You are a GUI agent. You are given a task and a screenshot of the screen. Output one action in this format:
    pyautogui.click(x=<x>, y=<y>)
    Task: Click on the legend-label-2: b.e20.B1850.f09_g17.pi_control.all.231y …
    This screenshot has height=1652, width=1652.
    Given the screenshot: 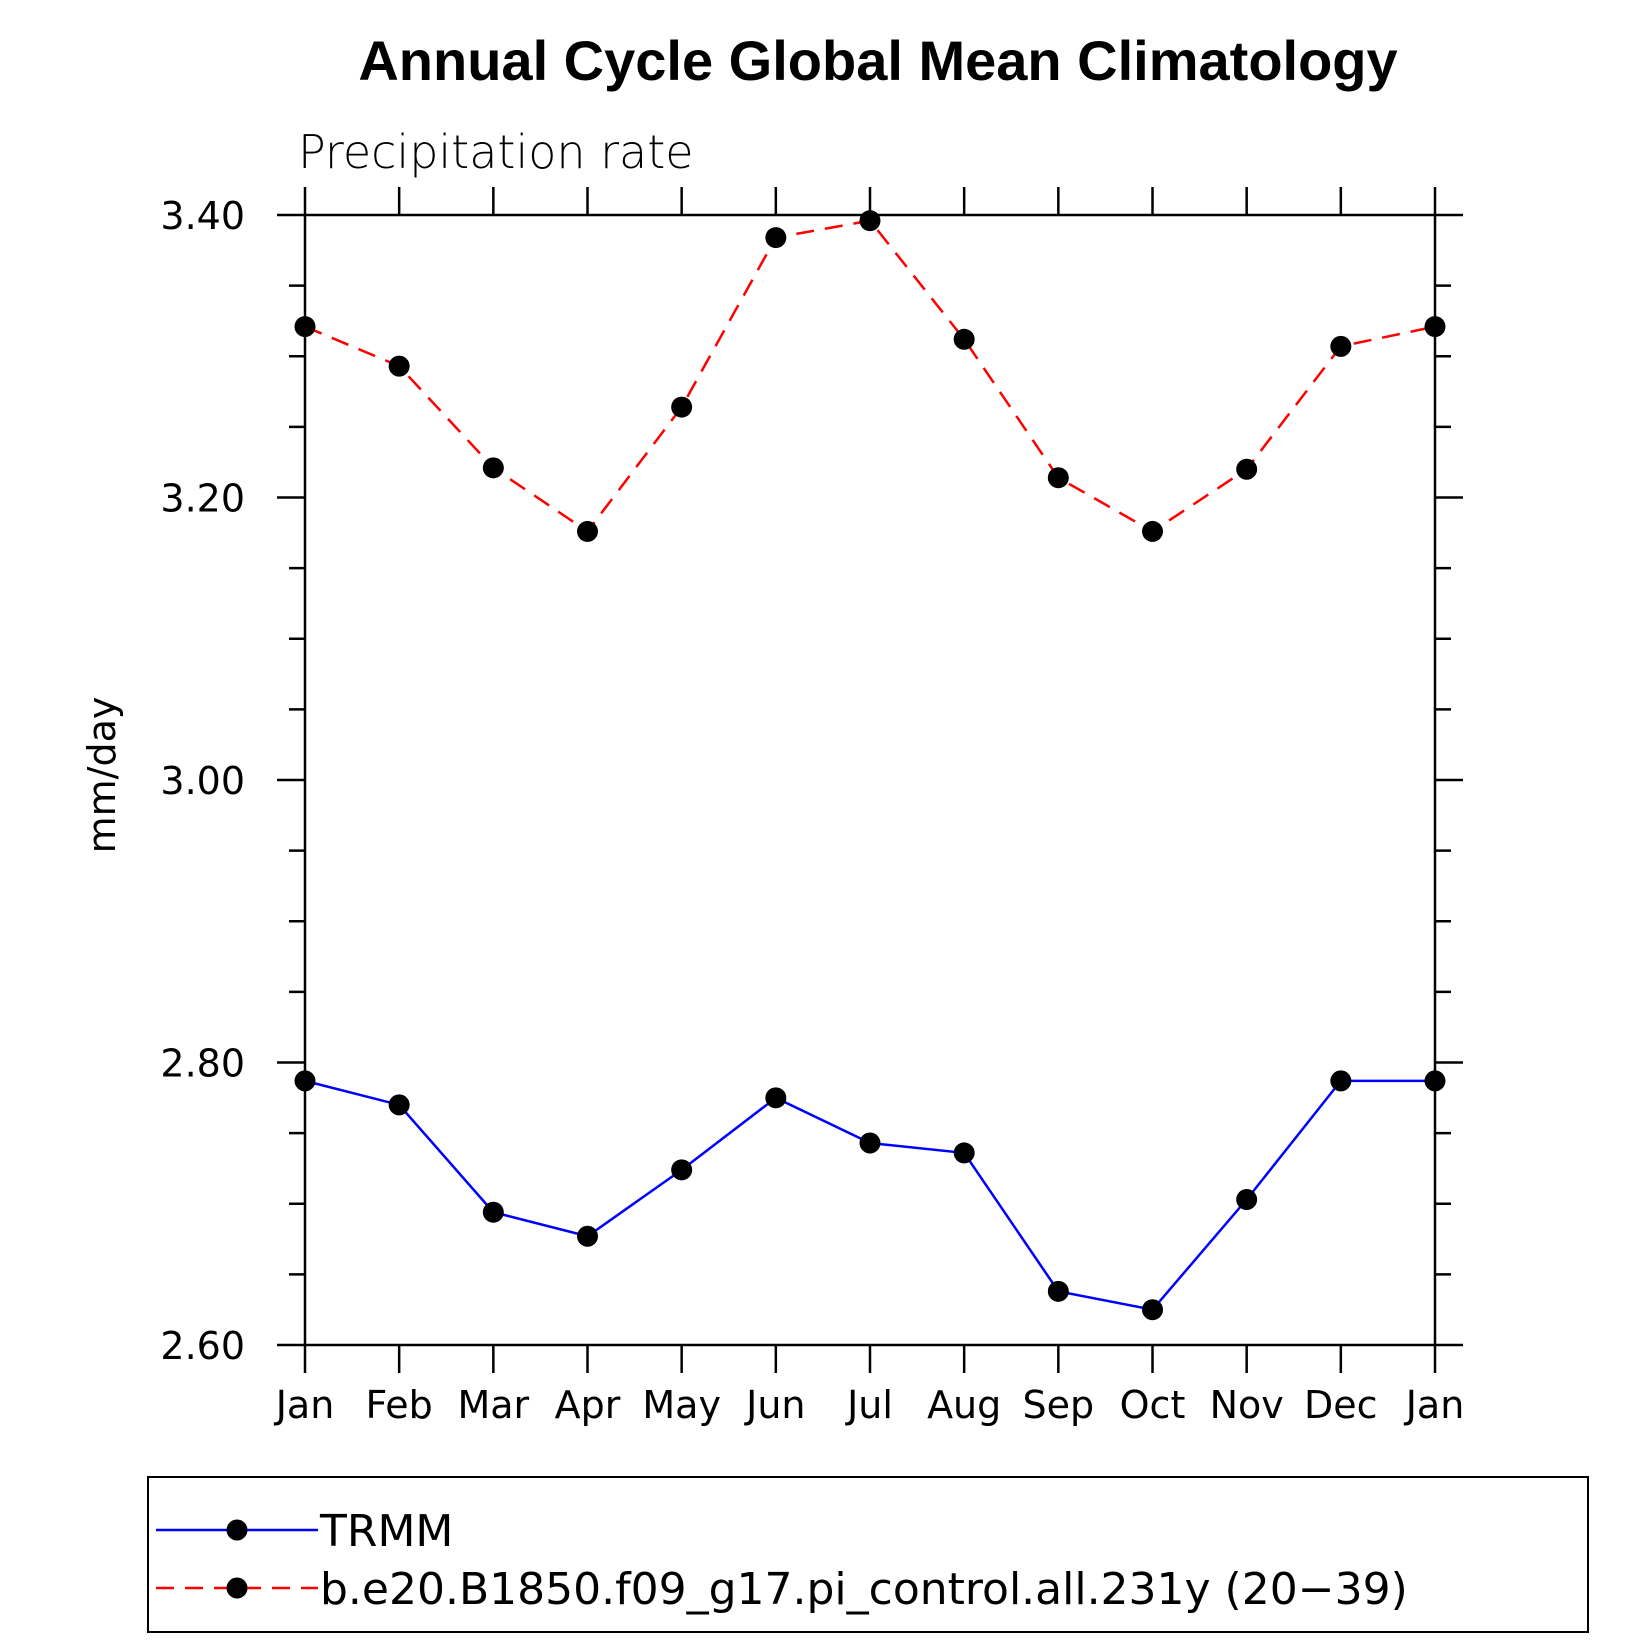 What is the action you would take?
    pyautogui.click(x=864, y=1589)
    